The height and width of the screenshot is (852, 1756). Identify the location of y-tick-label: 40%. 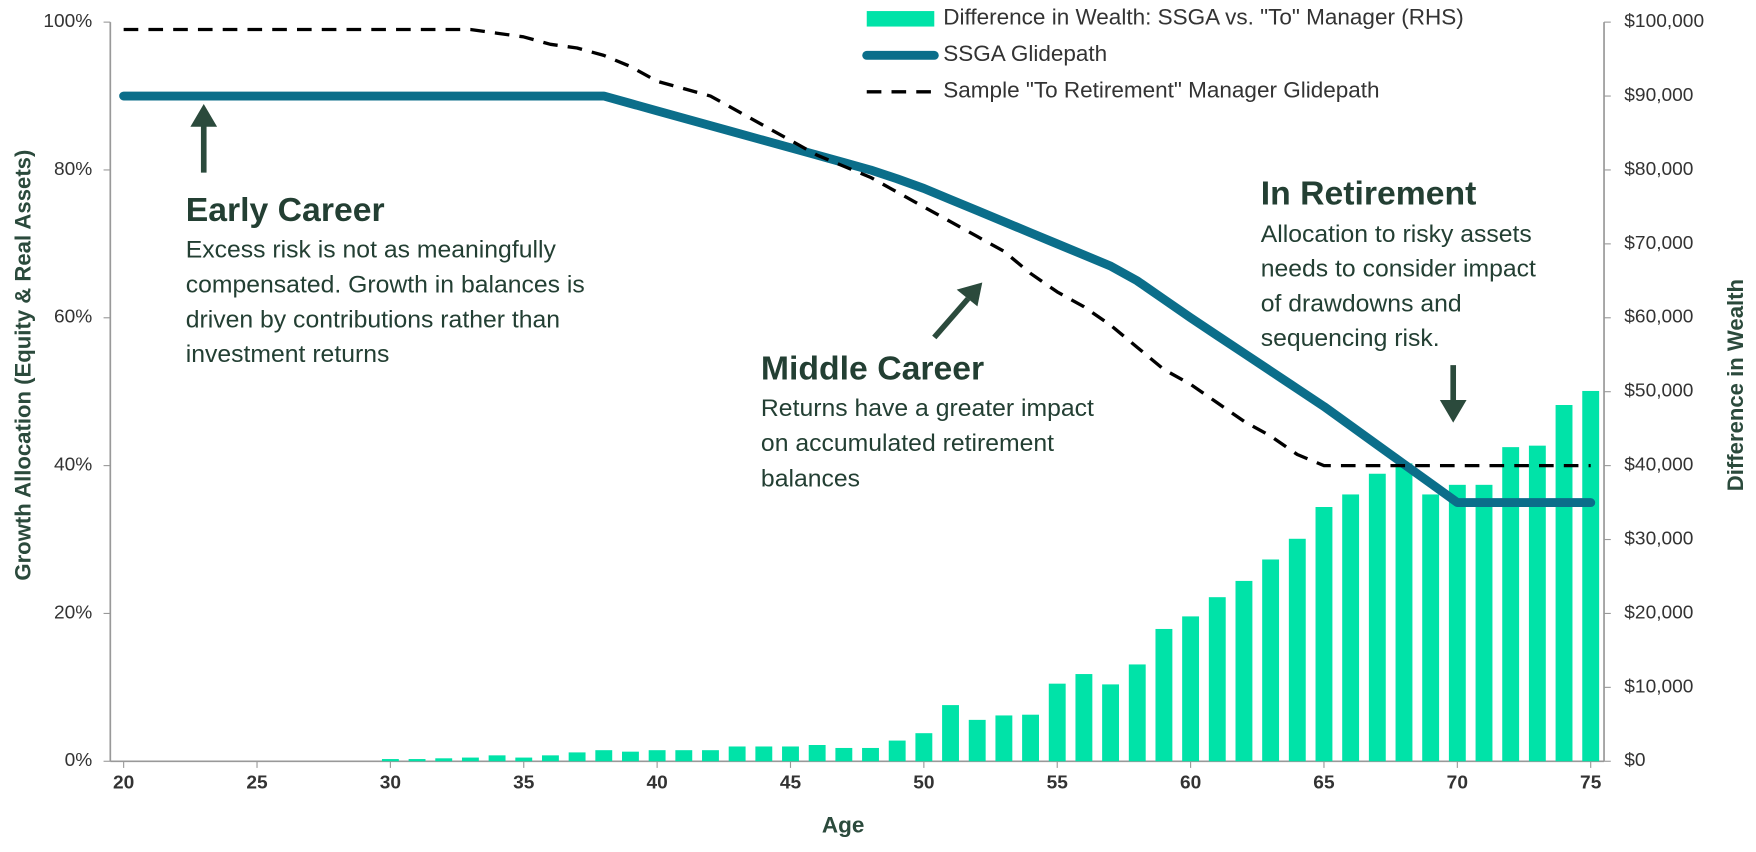
(73, 465).